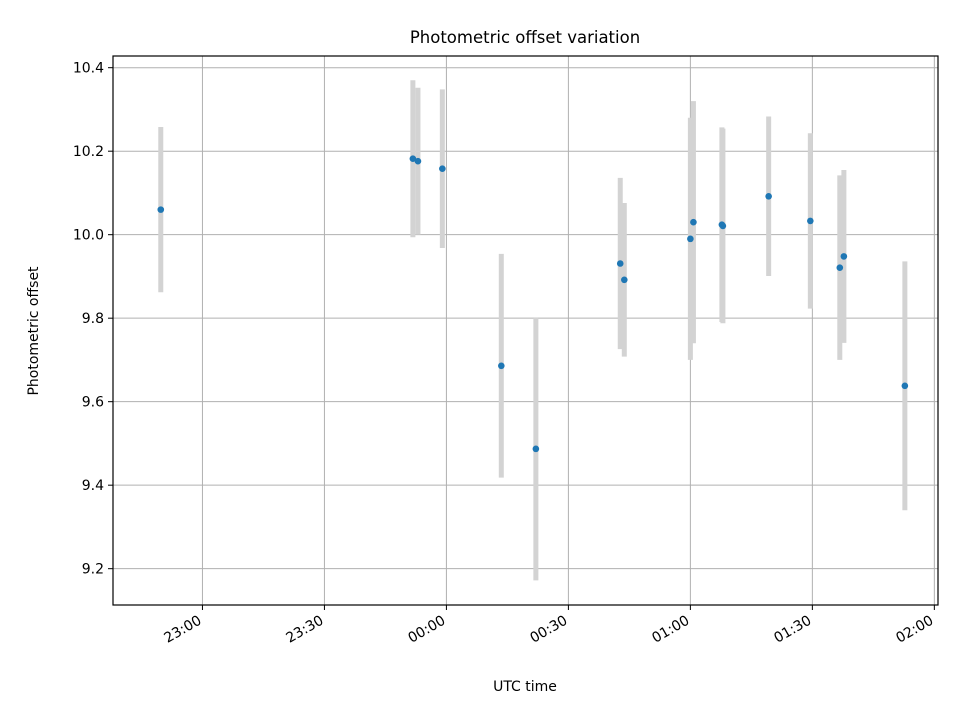 The image size is (960, 720). Describe the element at coordinates (88, 152) in the screenshot. I see `y-tick-label: 10.2` at that location.